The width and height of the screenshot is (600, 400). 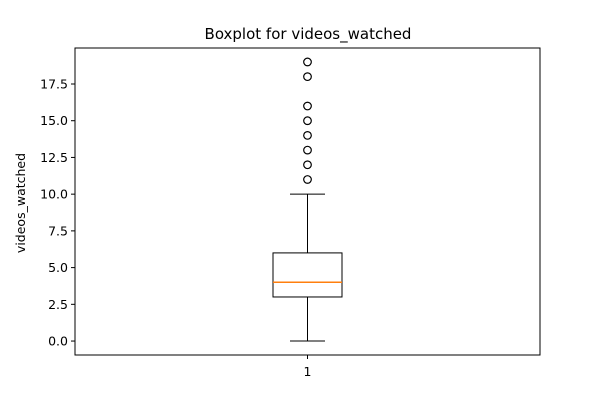 What do you see at coordinates (308, 371) in the screenshot?
I see `x-tick-label: 1` at bounding box center [308, 371].